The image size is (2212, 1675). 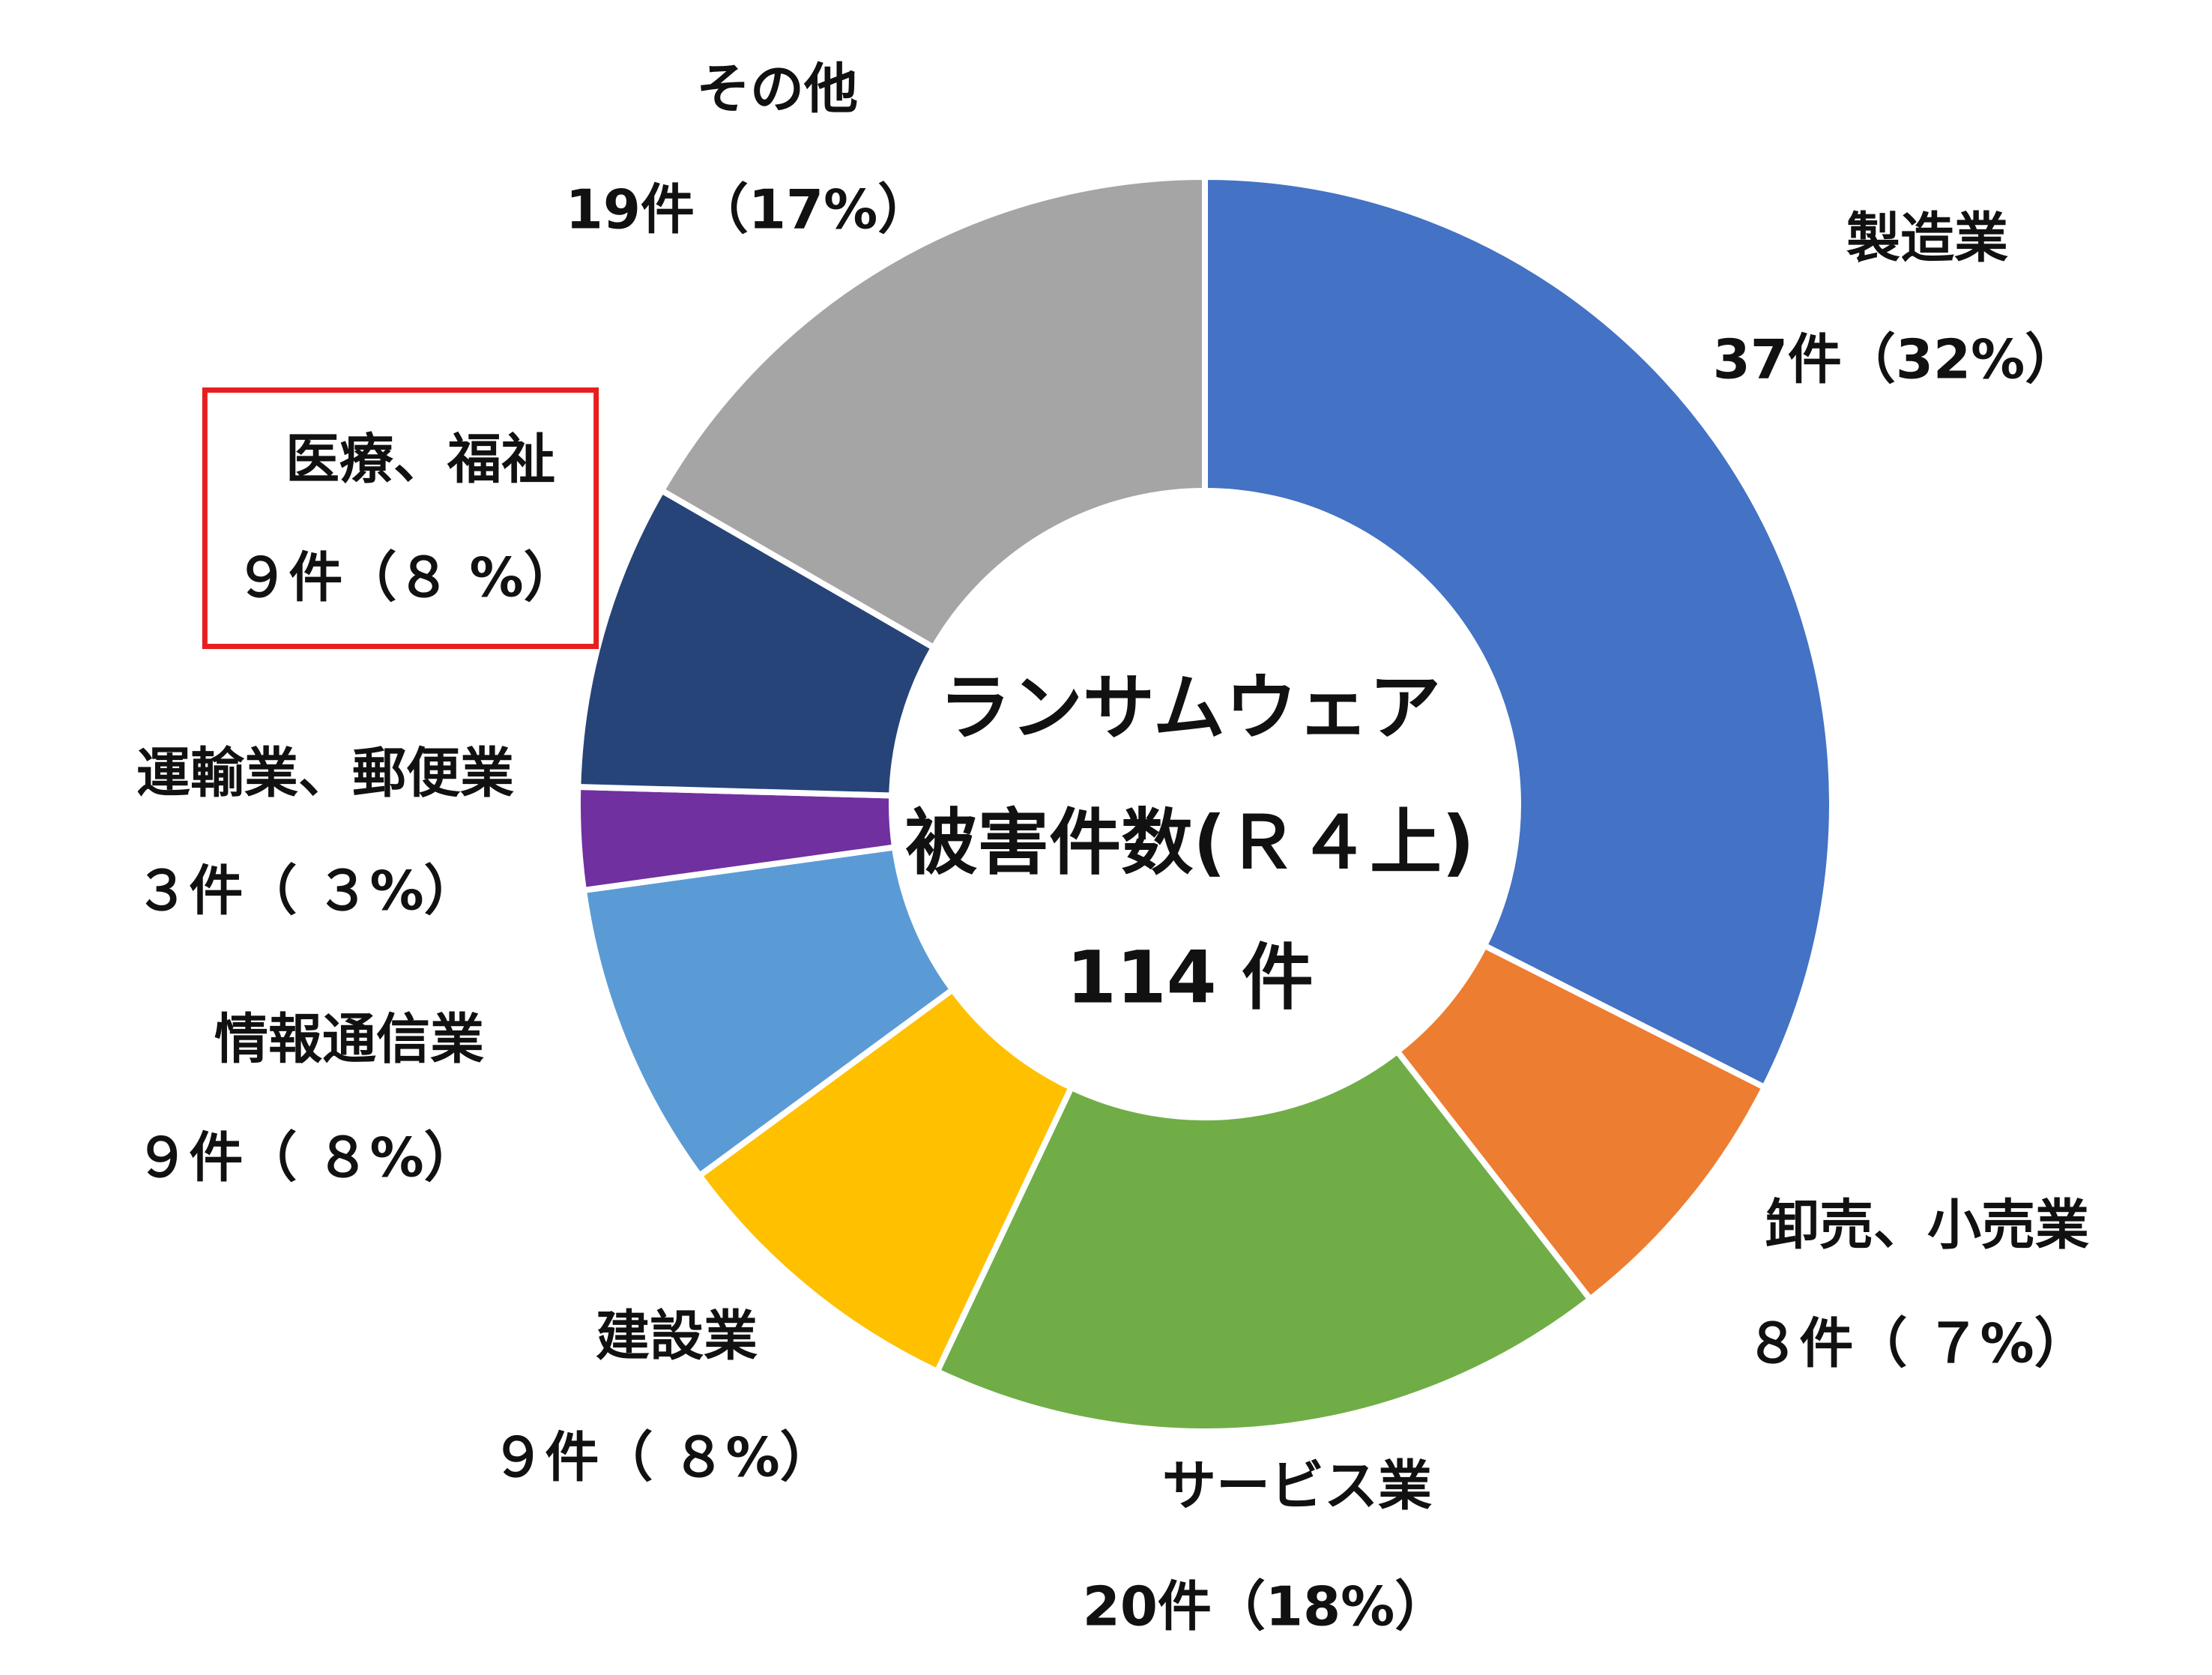 What do you see at coordinates (1917, 1343) in the screenshot?
I see `value-label: ８件（ ７%）` at bounding box center [1917, 1343].